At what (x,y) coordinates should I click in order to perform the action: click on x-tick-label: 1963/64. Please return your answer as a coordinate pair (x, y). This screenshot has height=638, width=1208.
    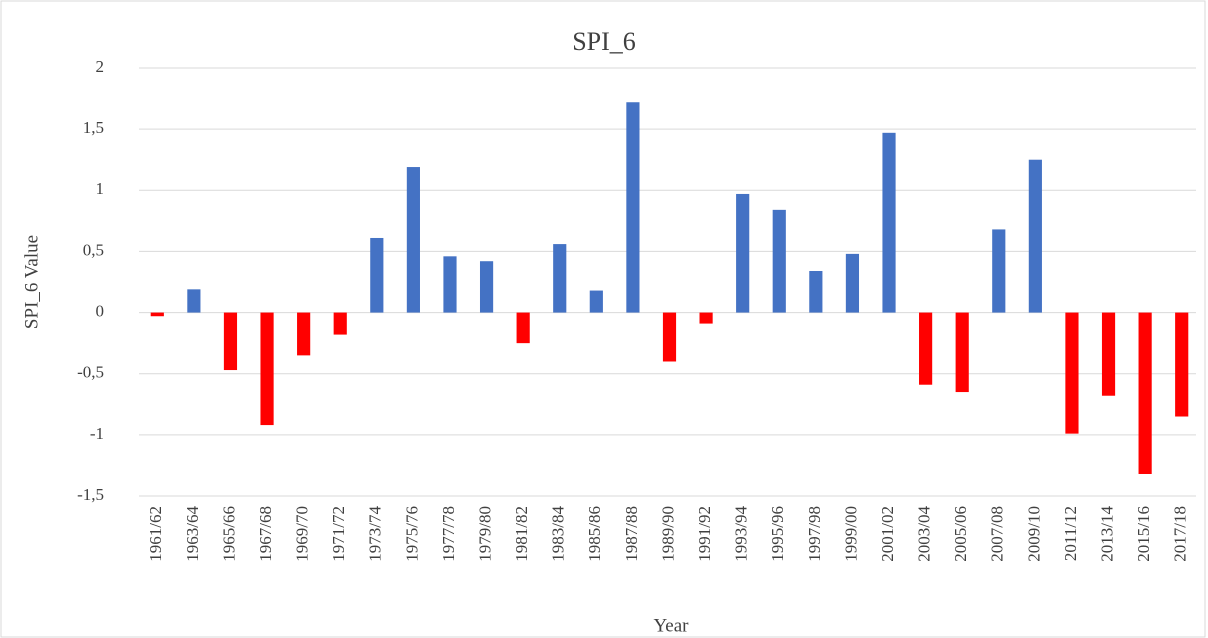
    Looking at the image, I should click on (192, 534).